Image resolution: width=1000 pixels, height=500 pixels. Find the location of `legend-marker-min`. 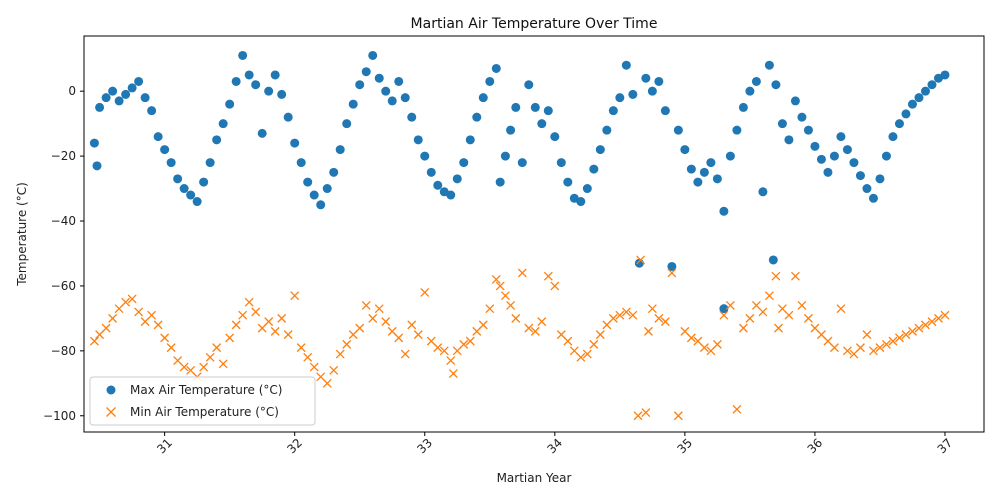

legend-marker-min is located at coordinates (111, 412).